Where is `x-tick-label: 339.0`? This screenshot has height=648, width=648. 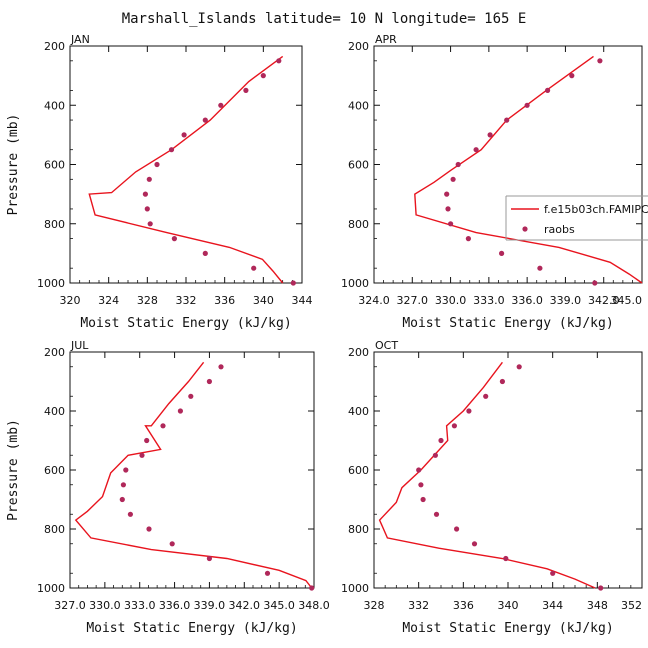 x-tick-label: 339.0 is located at coordinates (566, 300).